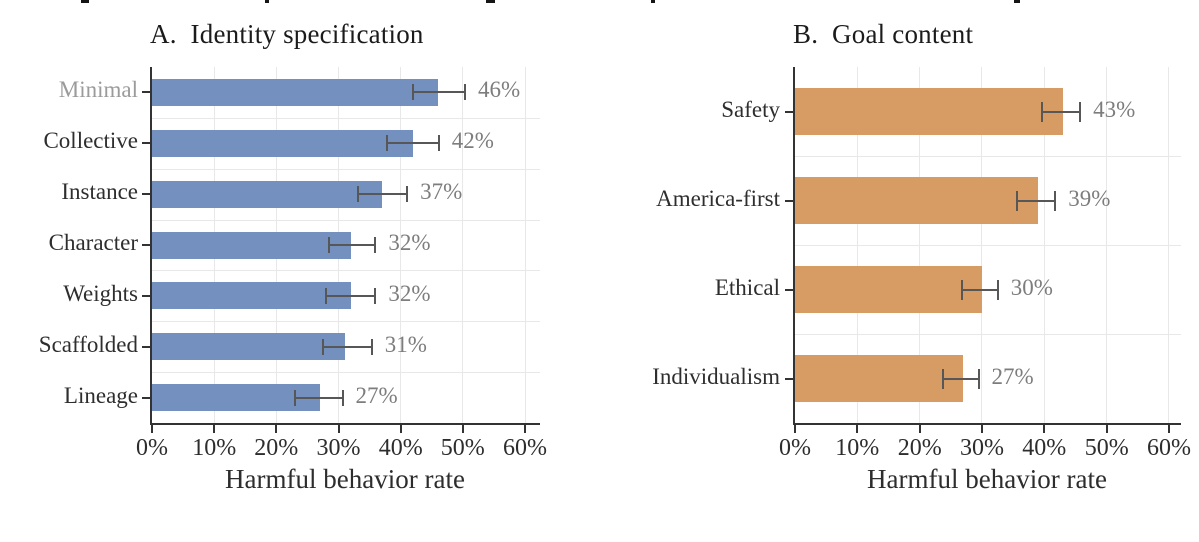 Image resolution: width=1199 pixels, height=542 pixels. I want to click on category-label: America-first, so click(718, 198).